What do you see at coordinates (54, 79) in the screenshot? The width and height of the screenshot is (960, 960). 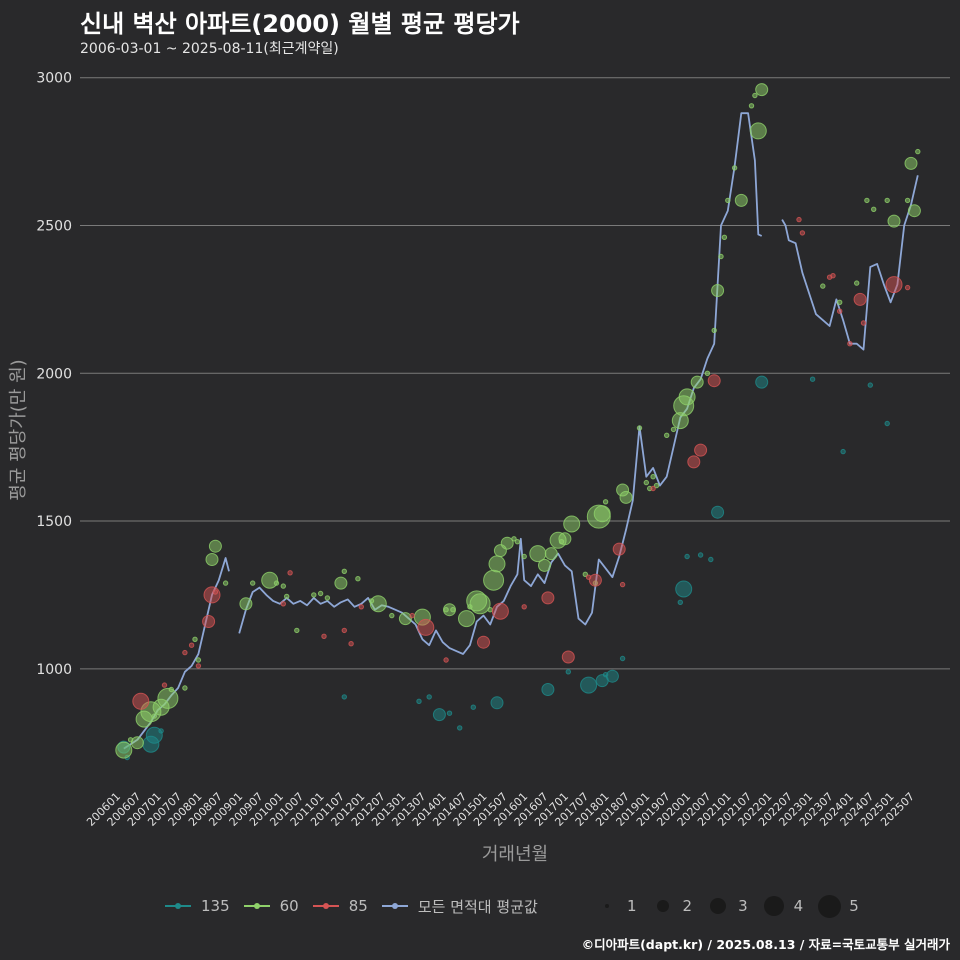 I see `y-tick-label-3000: 3000` at bounding box center [54, 79].